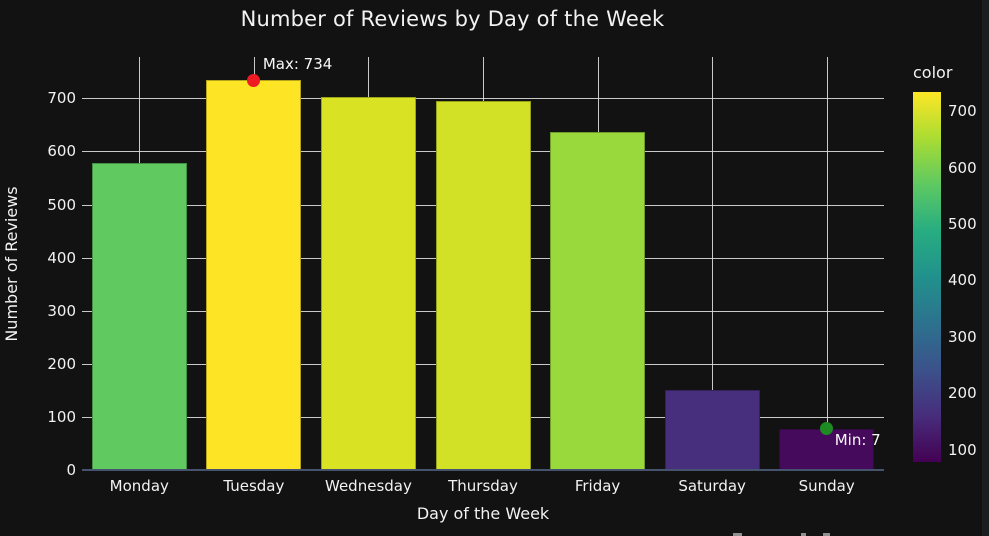 The image size is (989, 536). Describe the element at coordinates (857, 439) in the screenshot. I see `min-annotation-label: Min: 7` at that location.